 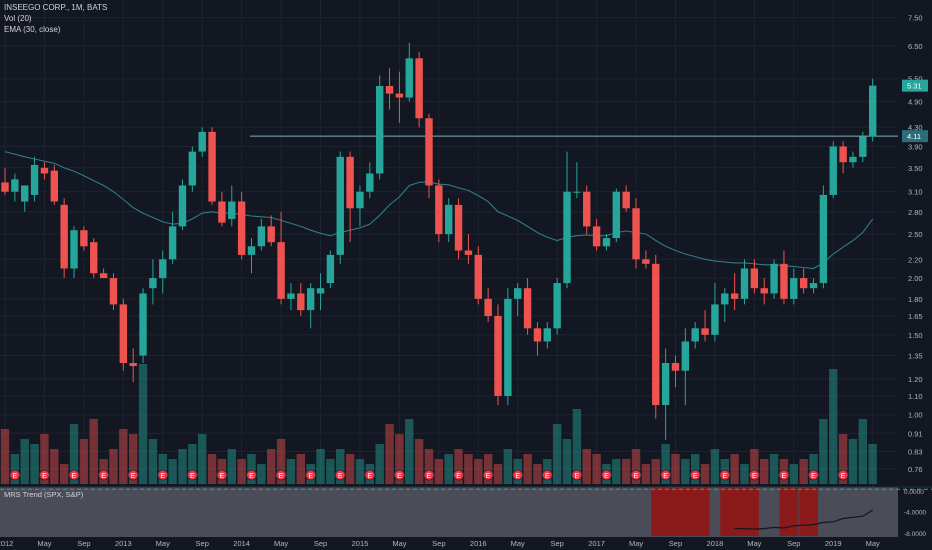 I want to click on time-tick-label: 2012, so click(x=6, y=543).